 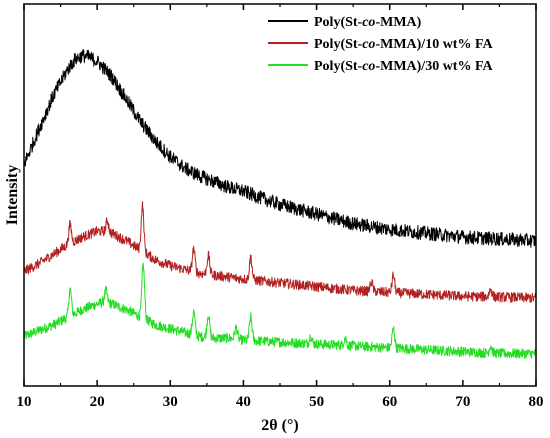 I want to click on x-tick-label: 20, so click(x=97, y=402).